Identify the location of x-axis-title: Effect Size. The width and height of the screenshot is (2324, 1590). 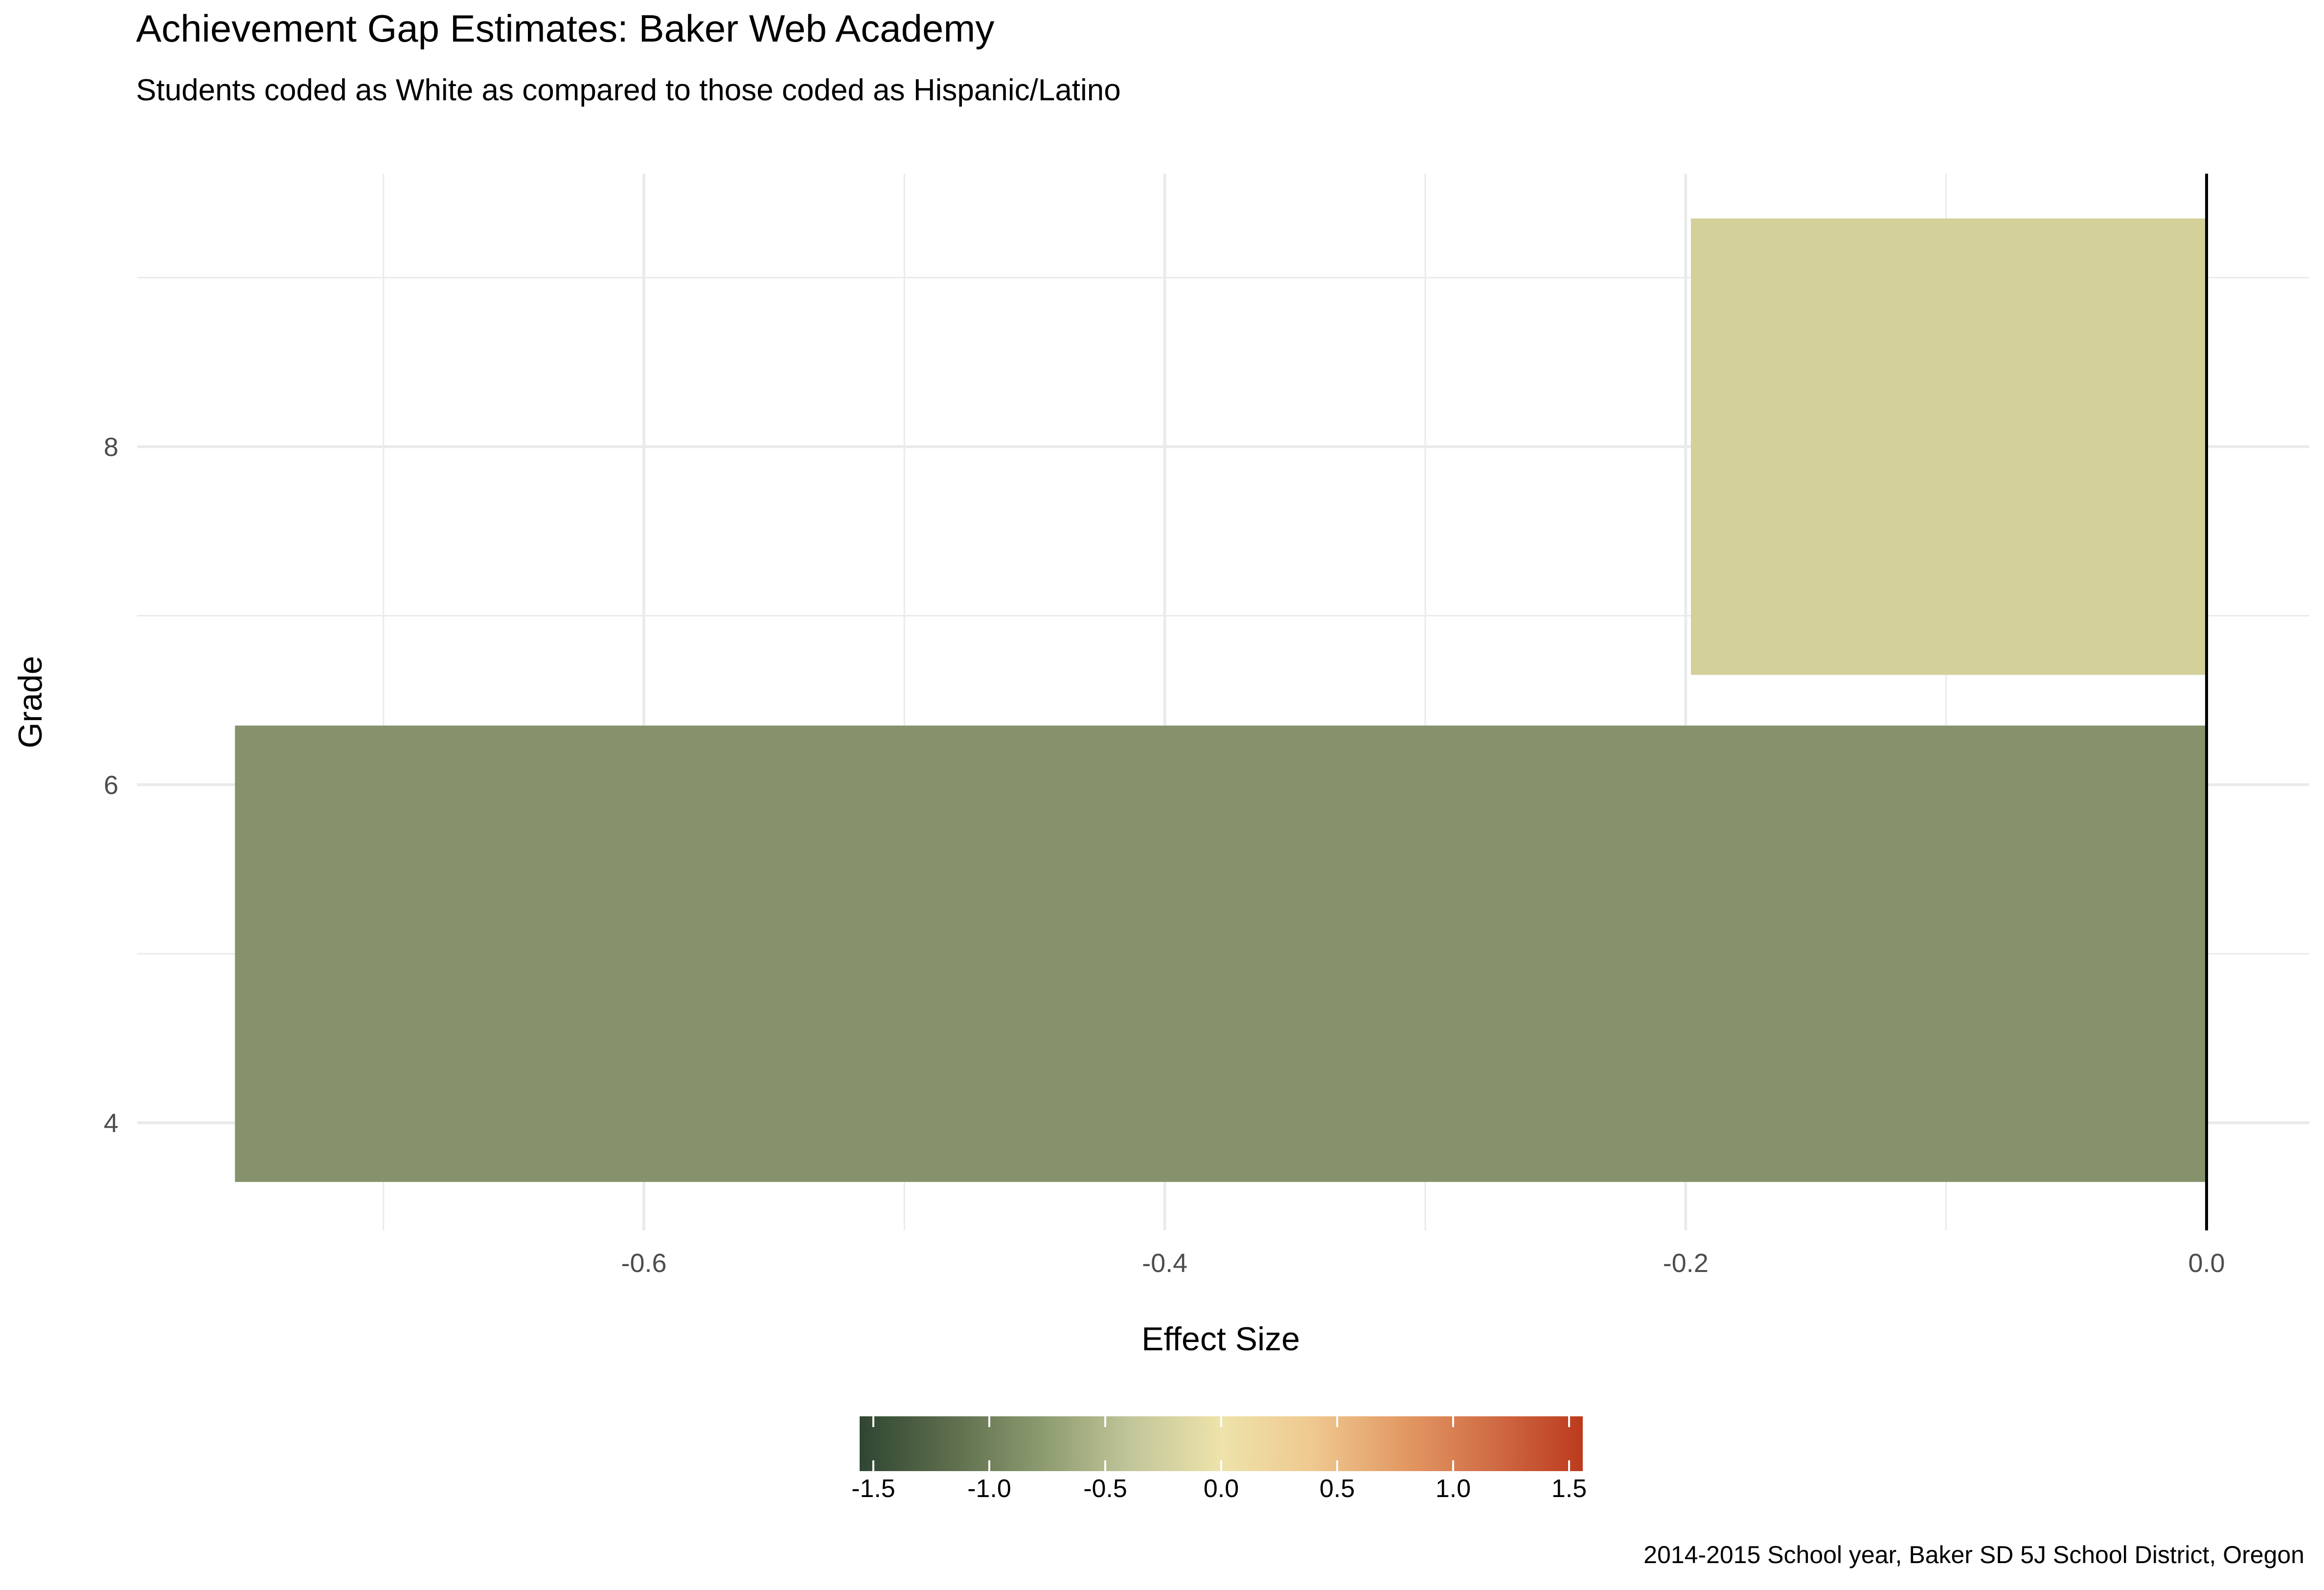
(1220, 1339).